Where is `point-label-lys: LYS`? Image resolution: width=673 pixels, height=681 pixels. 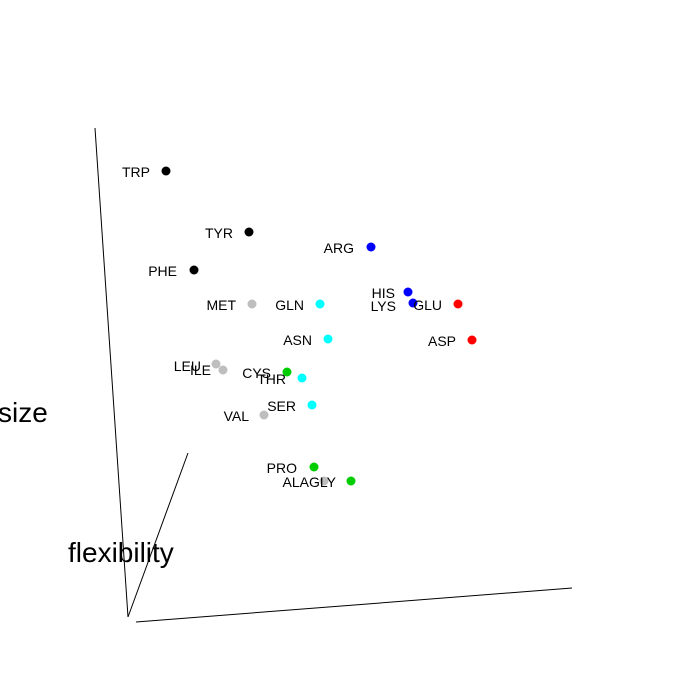
point-label-lys: LYS is located at coordinates (383, 306).